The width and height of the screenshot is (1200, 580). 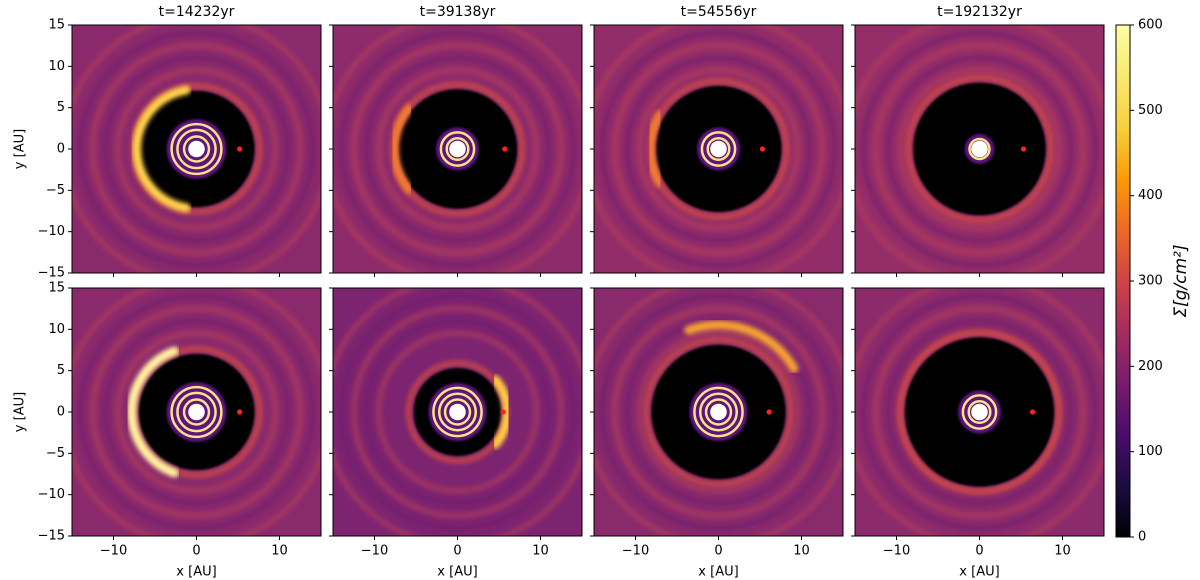 What do you see at coordinates (1150, 451) in the screenshot?
I see `colorbar-tick-label: 100` at bounding box center [1150, 451].